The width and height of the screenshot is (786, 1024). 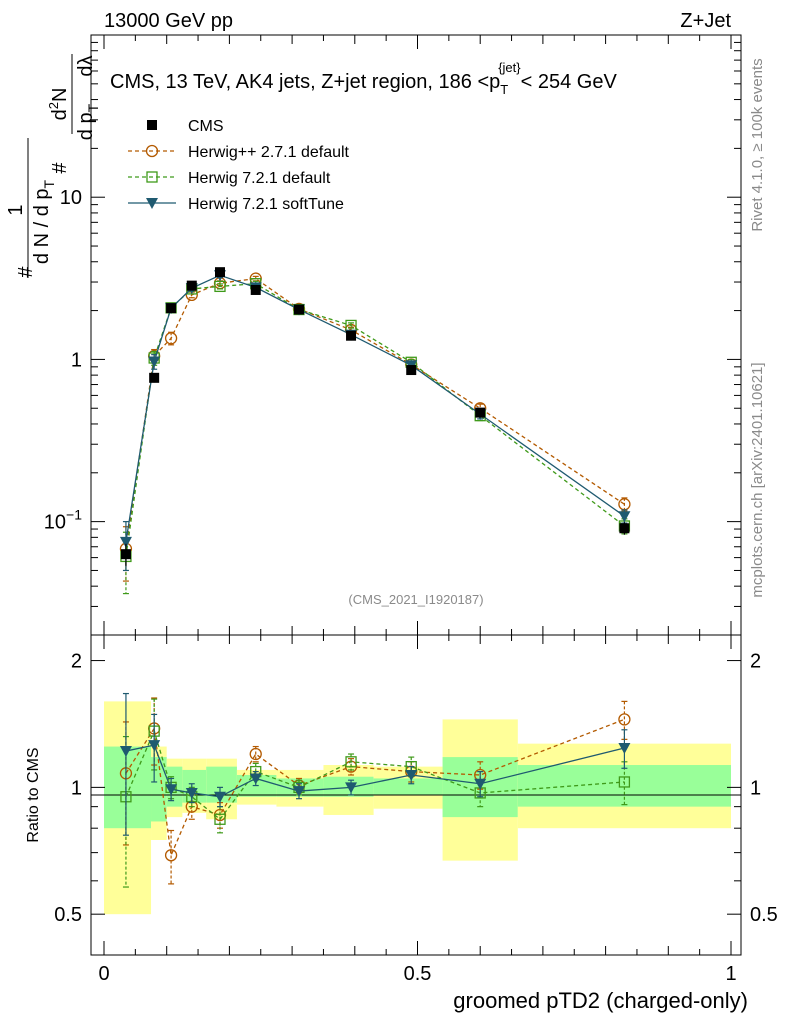 I want to click on y-label-denominator: d N / d pT, so click(x=44, y=221).